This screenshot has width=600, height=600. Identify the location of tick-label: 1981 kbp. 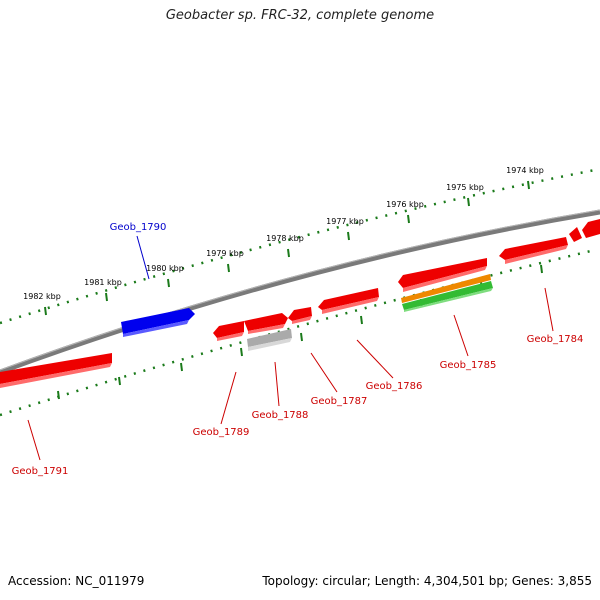
(103, 282).